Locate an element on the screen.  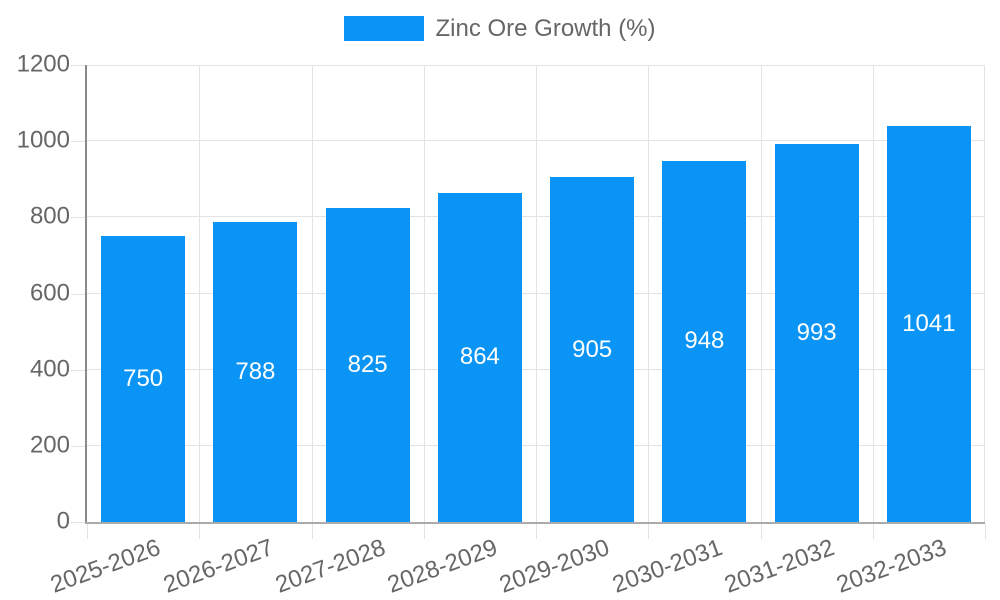
legend-swatch is located at coordinates (384, 28).